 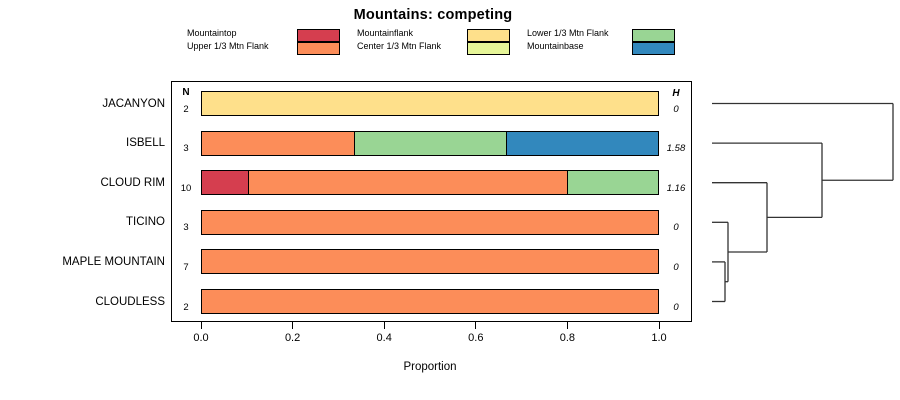 What do you see at coordinates (228, 45) in the screenshot?
I see `legend-label: Upper 1/3 Mtn Flank` at bounding box center [228, 45].